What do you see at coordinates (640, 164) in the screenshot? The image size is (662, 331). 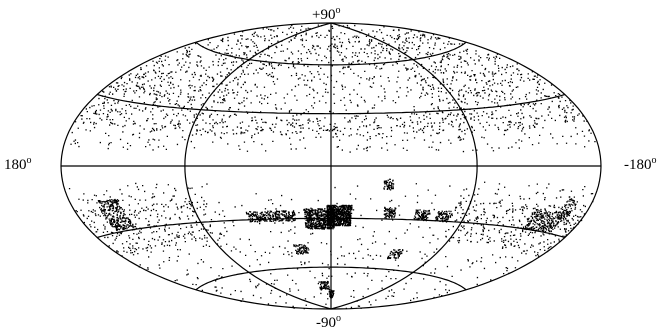 I see `label-longitude-right: -180o` at bounding box center [640, 164].